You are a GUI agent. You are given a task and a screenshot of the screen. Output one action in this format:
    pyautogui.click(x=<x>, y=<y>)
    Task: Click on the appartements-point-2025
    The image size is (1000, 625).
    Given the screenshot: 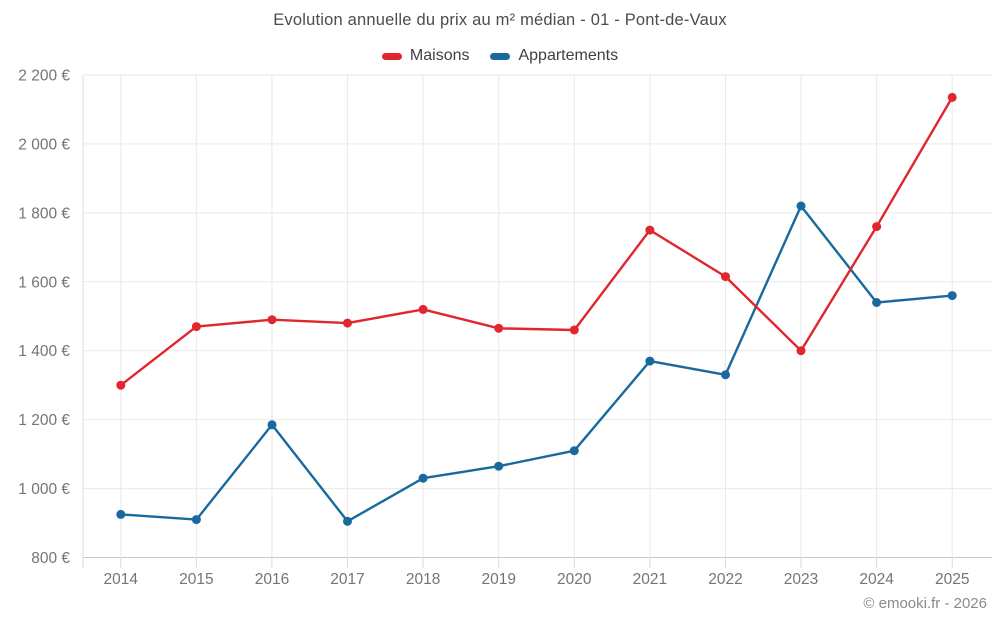 What is the action you would take?
    pyautogui.click(x=952, y=296)
    